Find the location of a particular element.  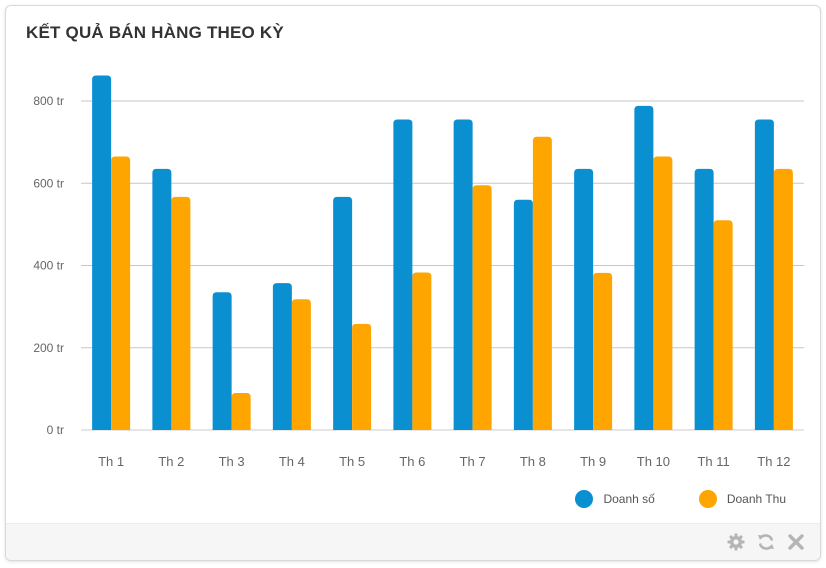

x-tick-label-12: Th 12 is located at coordinates (773, 461).